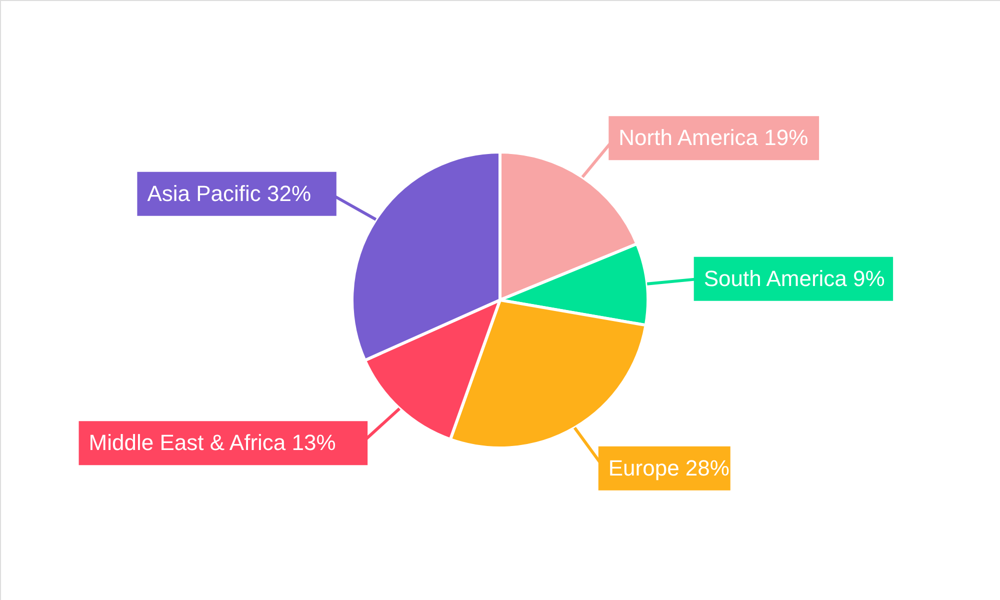  What do you see at coordinates (794, 278) in the screenshot?
I see `slice-label: South America 9%` at bounding box center [794, 278].